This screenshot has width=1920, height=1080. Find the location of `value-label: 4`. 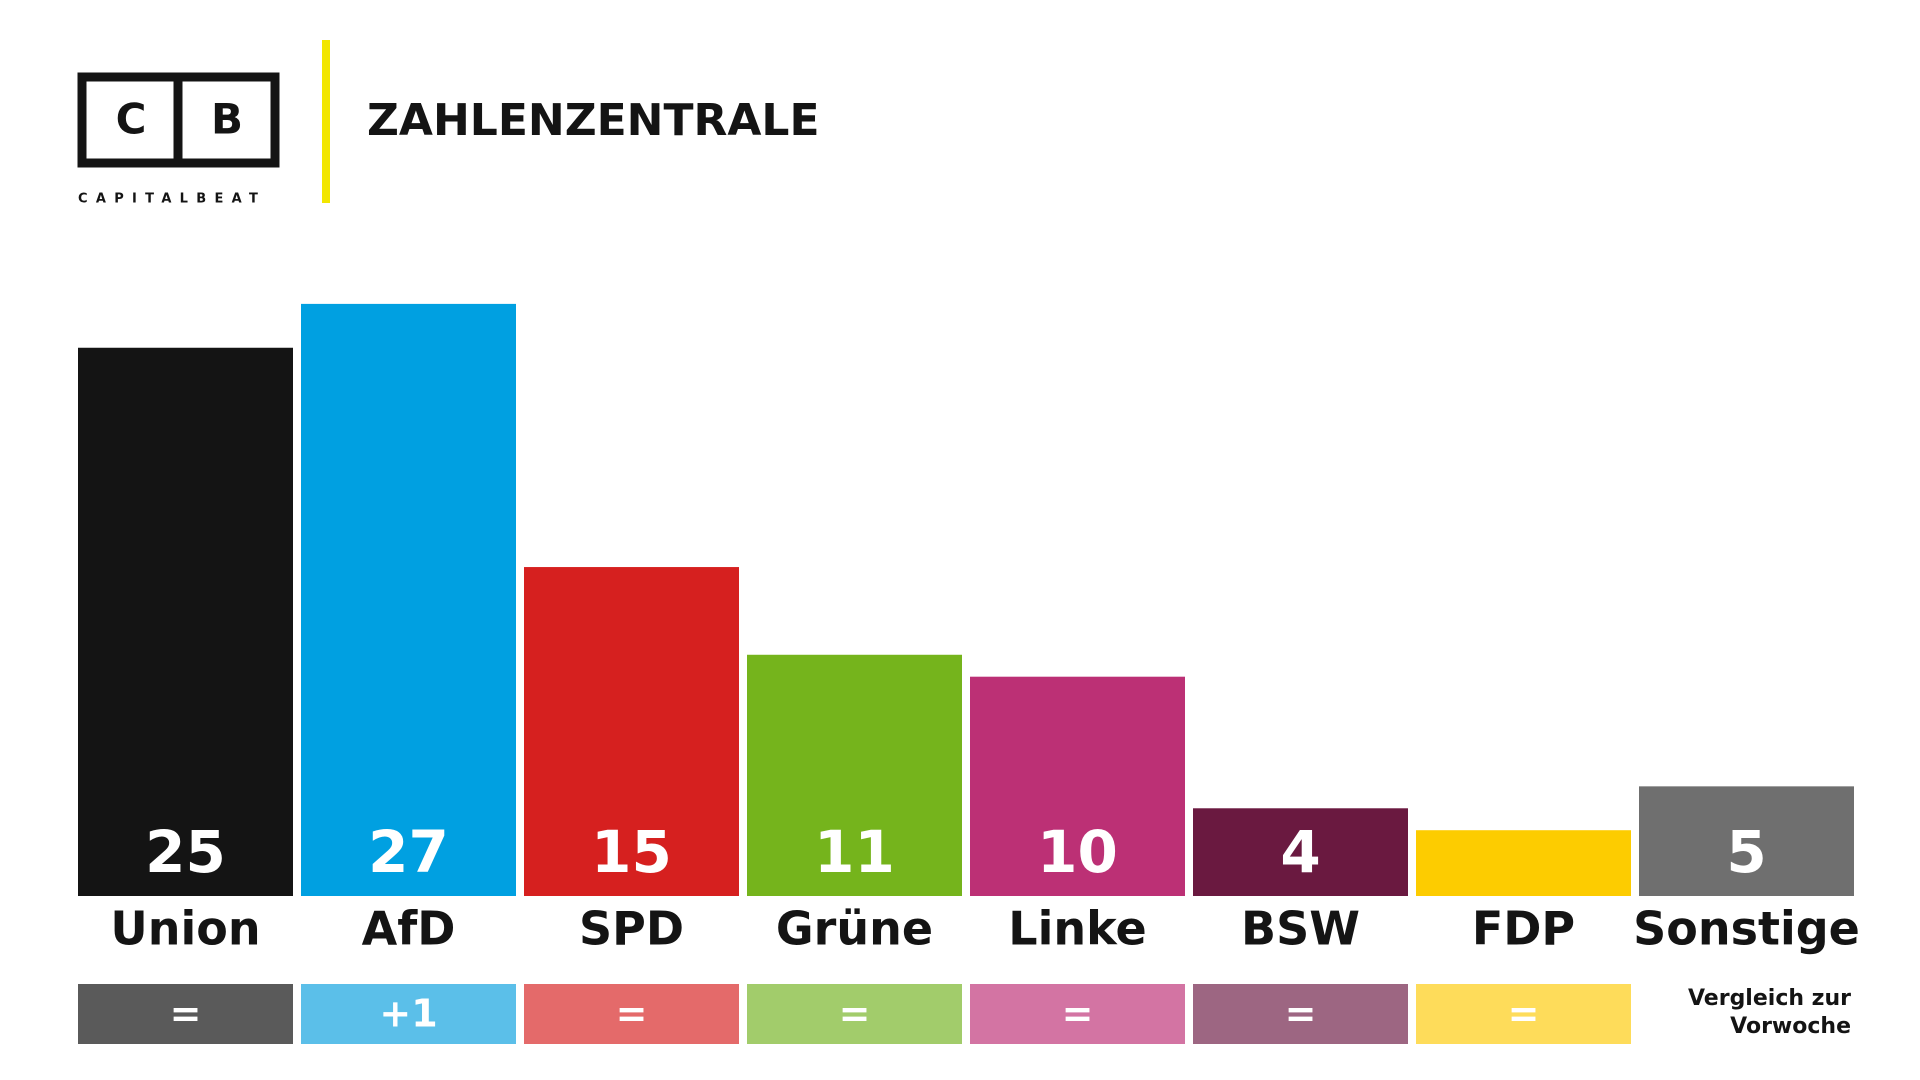

value-label: 4 is located at coordinates (1300, 852).